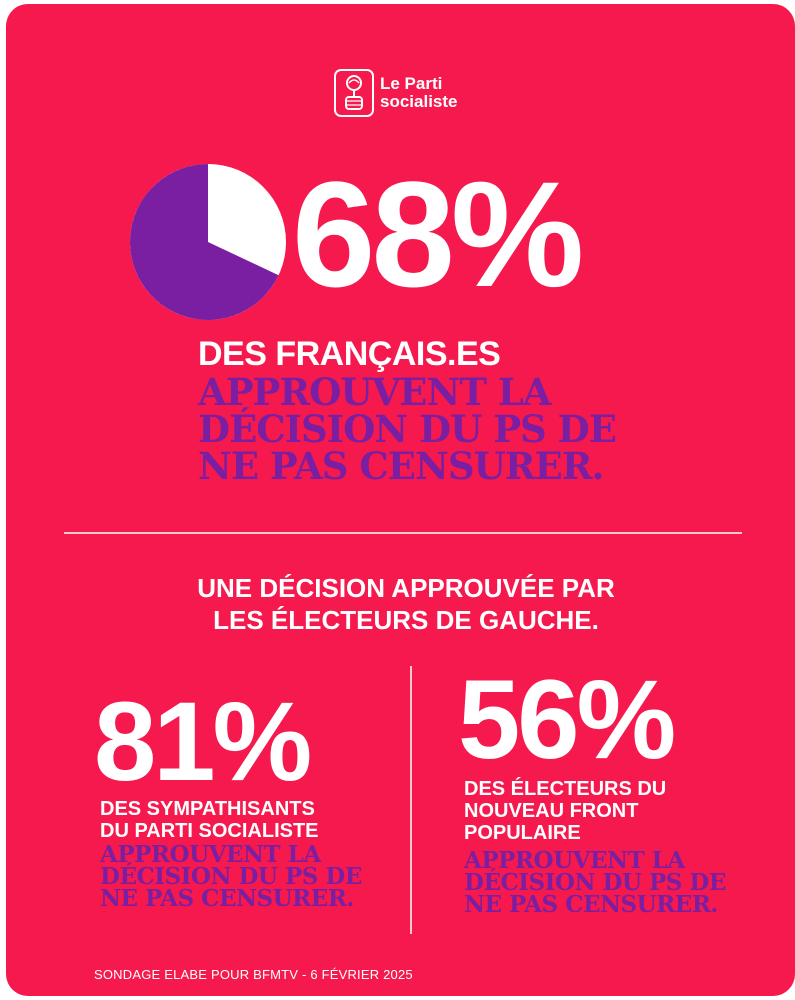 The image size is (795, 1000). What do you see at coordinates (411, 83) in the screenshot?
I see `logo-line-1: Le Parti` at bounding box center [411, 83].